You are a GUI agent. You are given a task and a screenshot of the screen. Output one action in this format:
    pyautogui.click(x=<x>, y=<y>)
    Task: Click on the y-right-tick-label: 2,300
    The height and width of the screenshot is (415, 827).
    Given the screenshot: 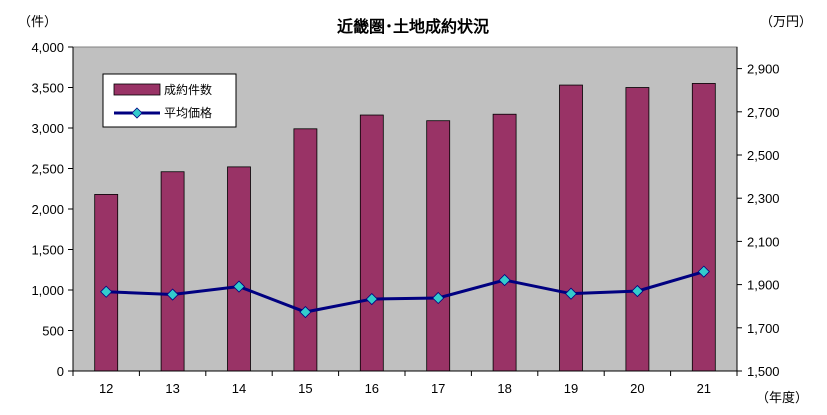 What is the action you would take?
    pyautogui.click(x=763, y=198)
    